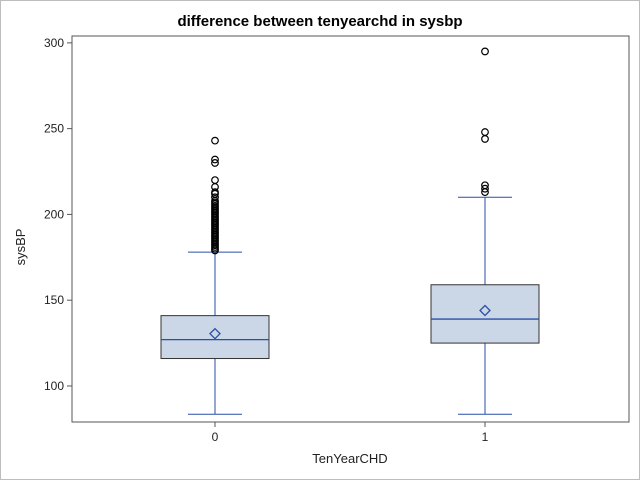 Image resolution: width=640 pixels, height=480 pixels. I want to click on y-tick-label: 150, so click(54, 300).